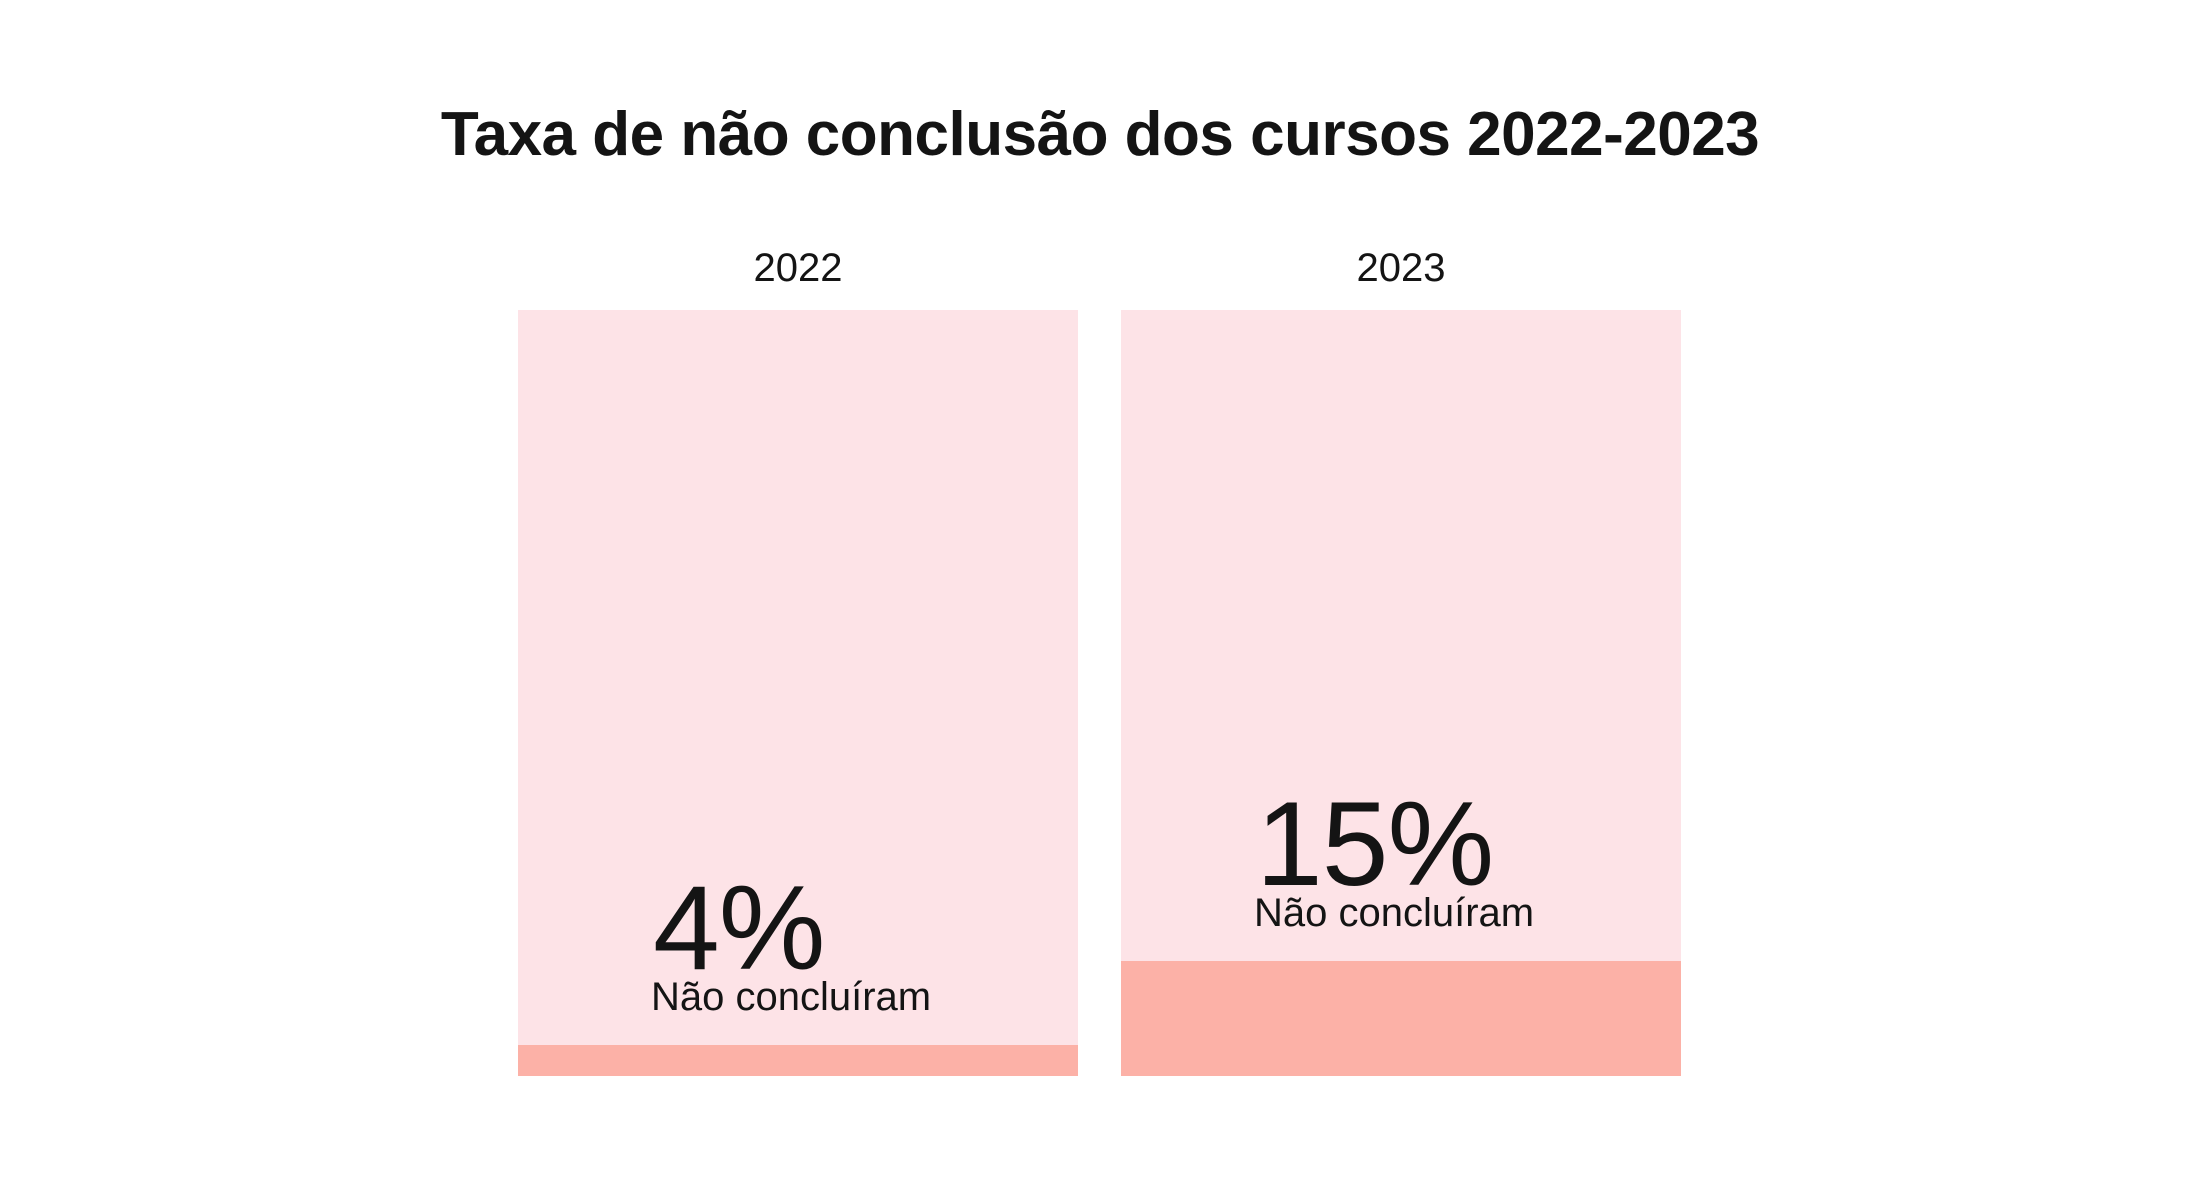 This screenshot has height=1190, width=2200. I want to click on category-label-2022: 2022, so click(798, 268).